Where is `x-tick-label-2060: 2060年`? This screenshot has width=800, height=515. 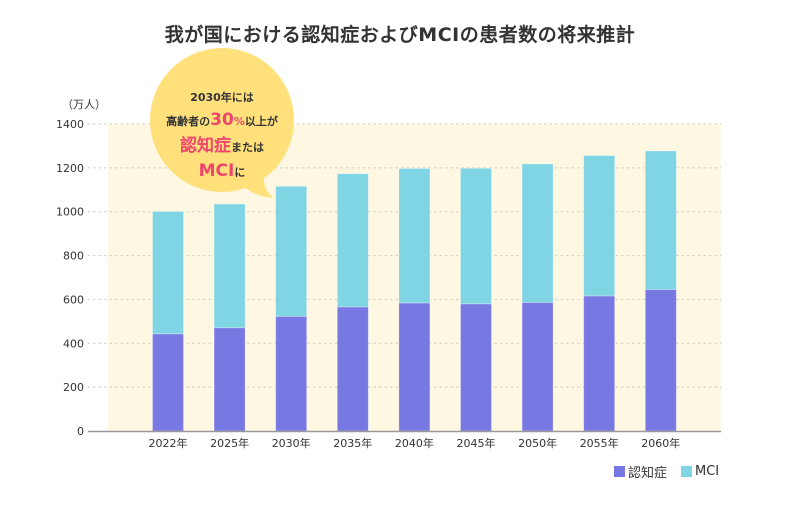
x-tick-label-2060: 2060年 is located at coordinates (660, 443).